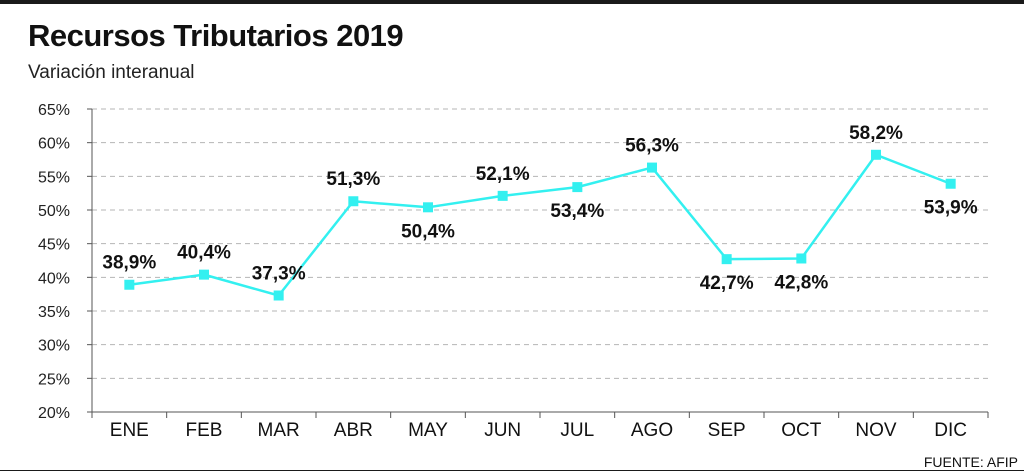 The height and width of the screenshot is (474, 1024). What do you see at coordinates (801, 282) in the screenshot?
I see `data-label-oct: 42,8%` at bounding box center [801, 282].